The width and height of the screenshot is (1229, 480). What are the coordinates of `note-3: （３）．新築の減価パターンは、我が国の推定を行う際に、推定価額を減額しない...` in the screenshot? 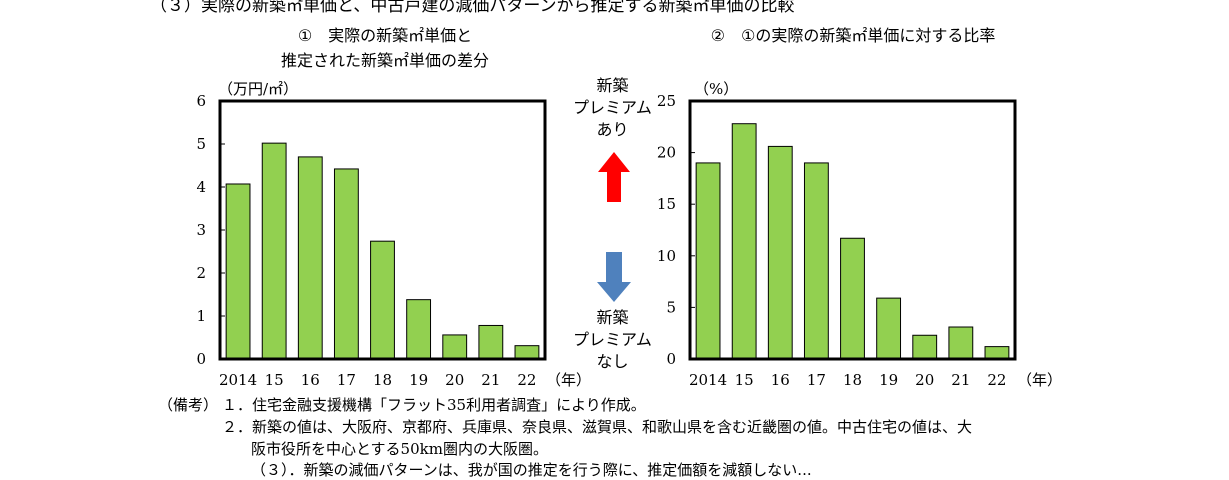 It's located at (531, 470).